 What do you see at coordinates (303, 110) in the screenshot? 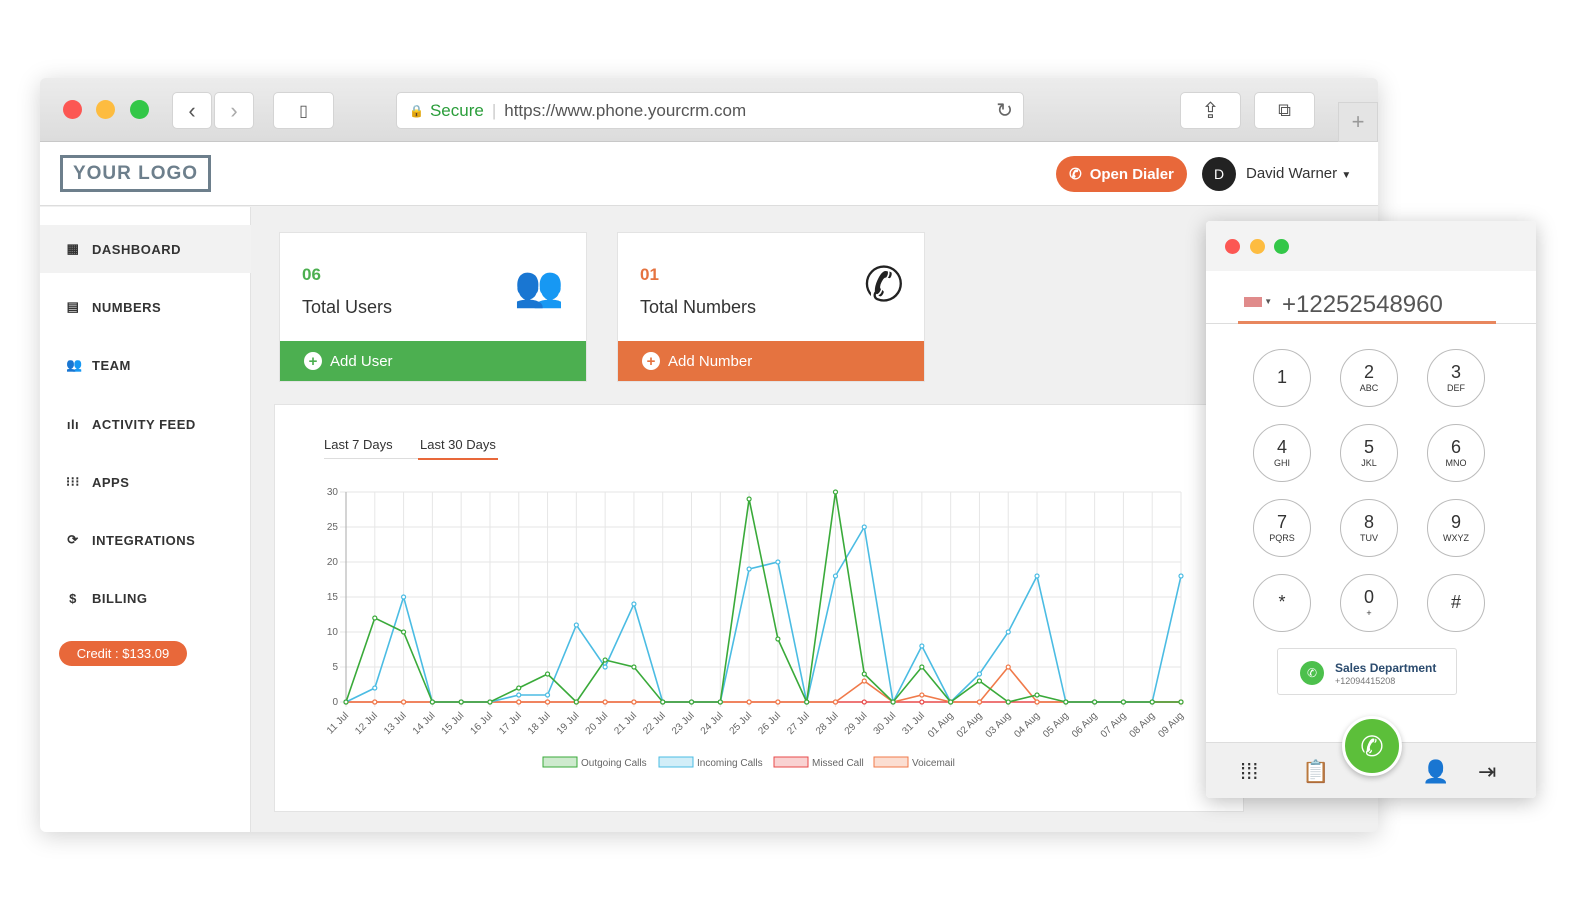
I see `sidebar-toggle-icon: ▯` at bounding box center [303, 110].